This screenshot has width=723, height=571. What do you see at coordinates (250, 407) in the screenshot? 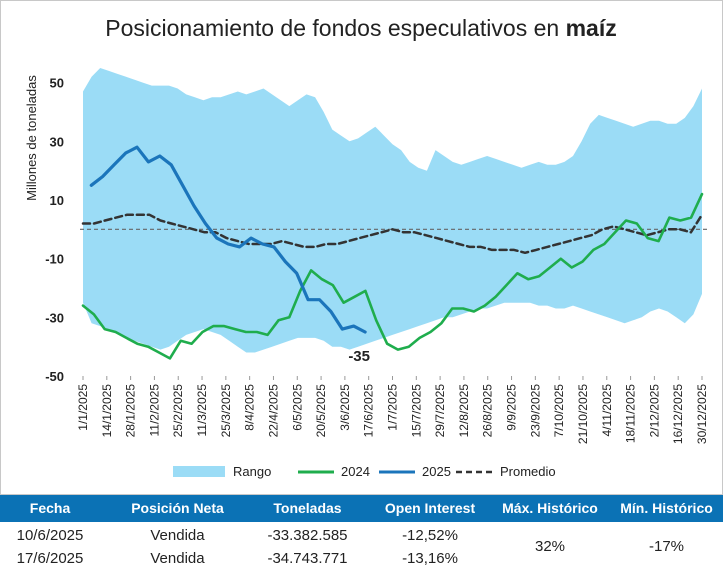
I see `x-tick-label: 8/4/2025` at bounding box center [250, 407].